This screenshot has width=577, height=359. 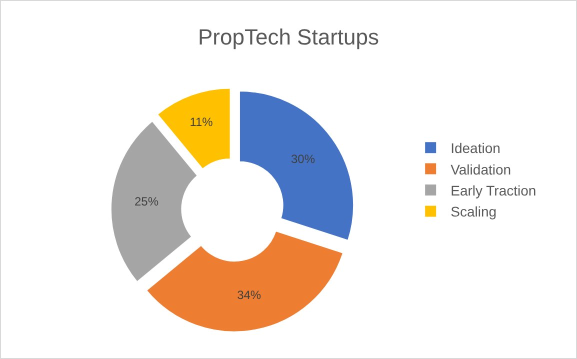 What do you see at coordinates (481, 169) in the screenshot?
I see `legend-label: Validation` at bounding box center [481, 169].